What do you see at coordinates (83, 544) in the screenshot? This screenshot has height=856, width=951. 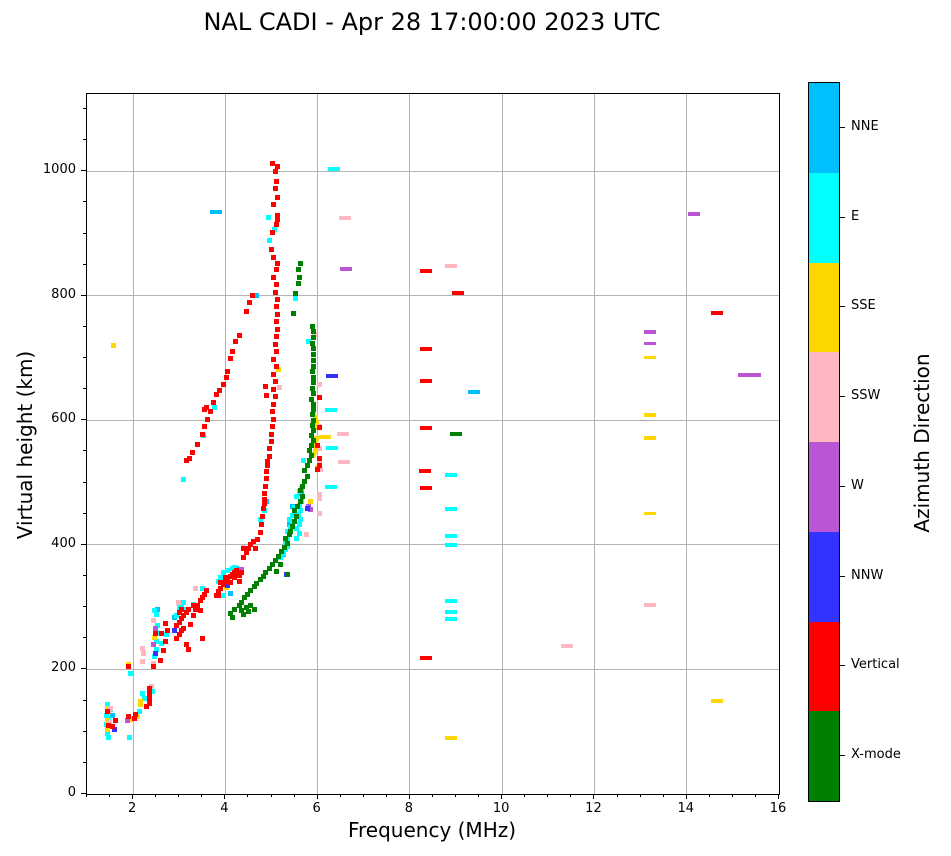 I see `y-major-tick` at bounding box center [83, 544].